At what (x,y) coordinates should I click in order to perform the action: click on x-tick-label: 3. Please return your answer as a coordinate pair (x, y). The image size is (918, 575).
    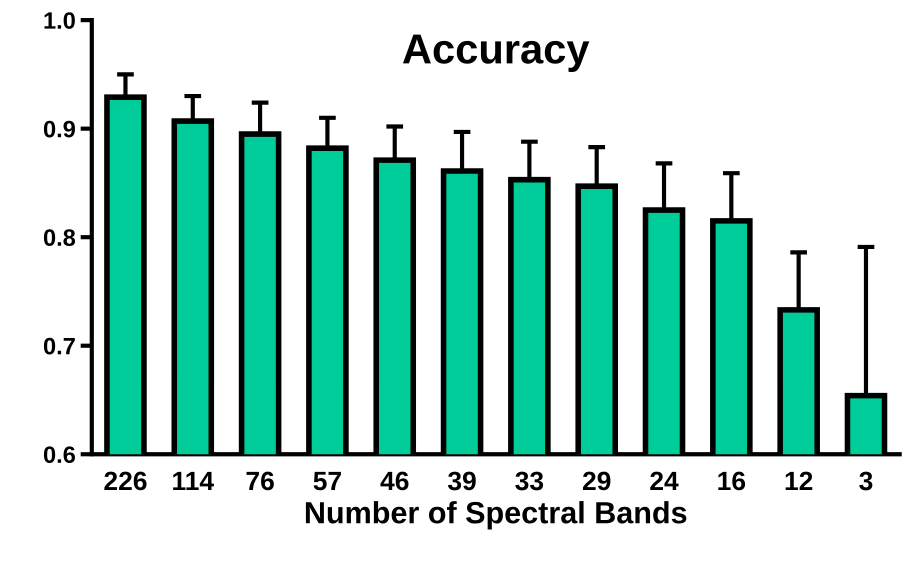
    Looking at the image, I should click on (865, 481).